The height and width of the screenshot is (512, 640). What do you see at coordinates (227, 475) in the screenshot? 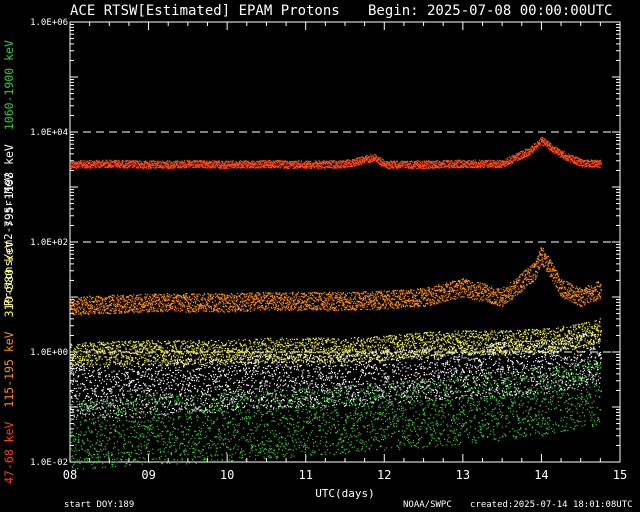
I see `x-tick-label: 10` at bounding box center [227, 475].